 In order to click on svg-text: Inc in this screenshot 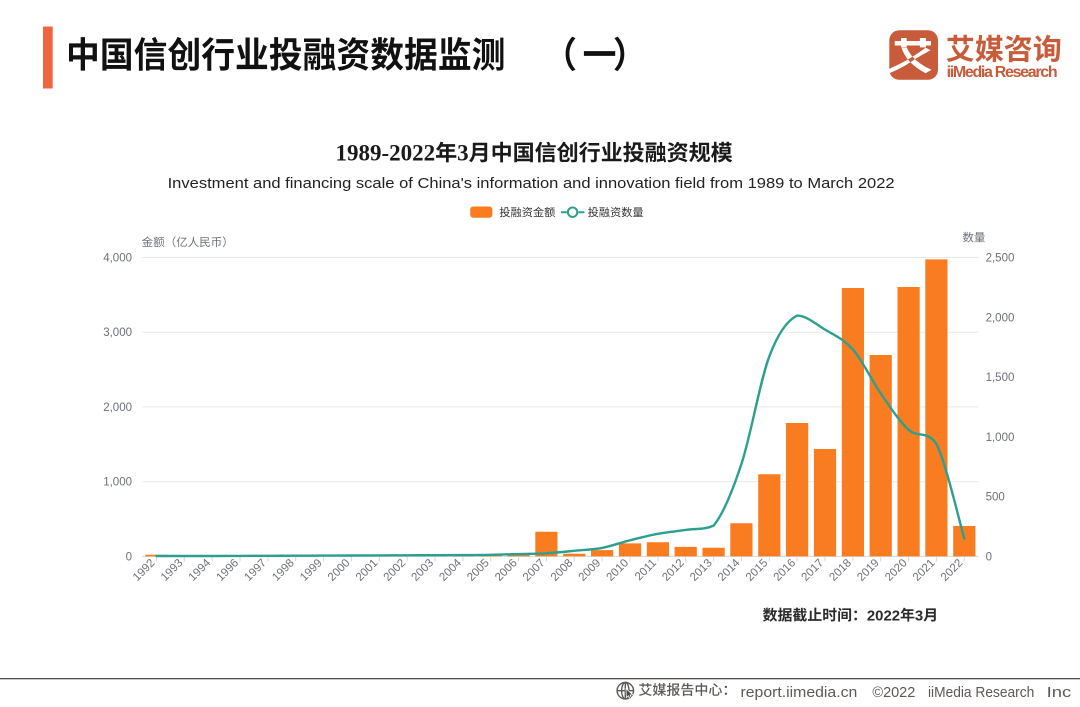, I will do `click(1059, 693)`.